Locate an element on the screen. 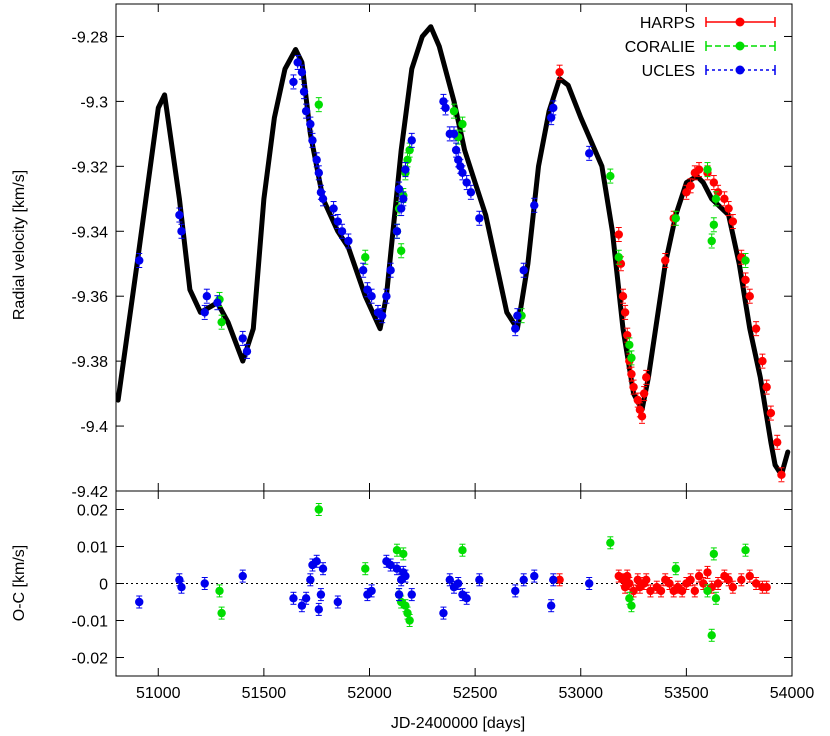  y-tick-label-top-2: -9.38 is located at coordinates (90, 362).